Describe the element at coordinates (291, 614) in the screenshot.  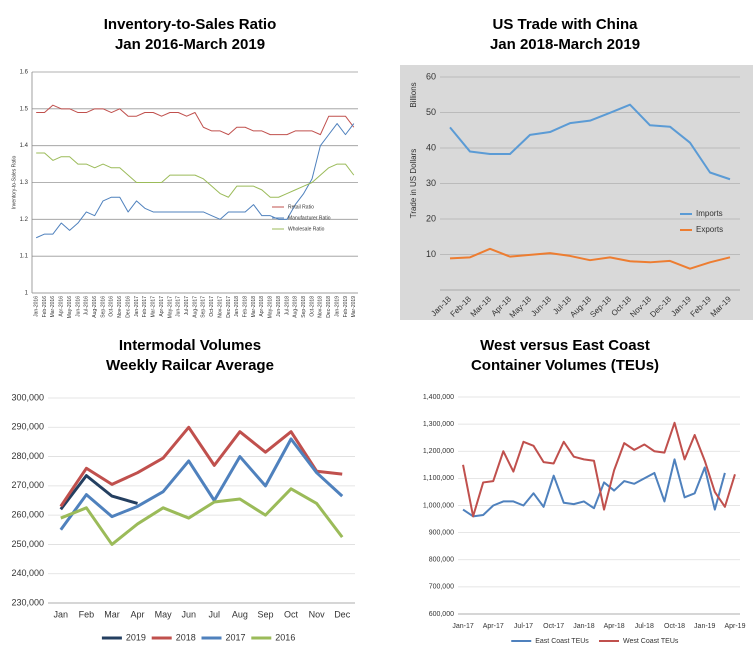
I see `x-tick-label: Oct` at that location.